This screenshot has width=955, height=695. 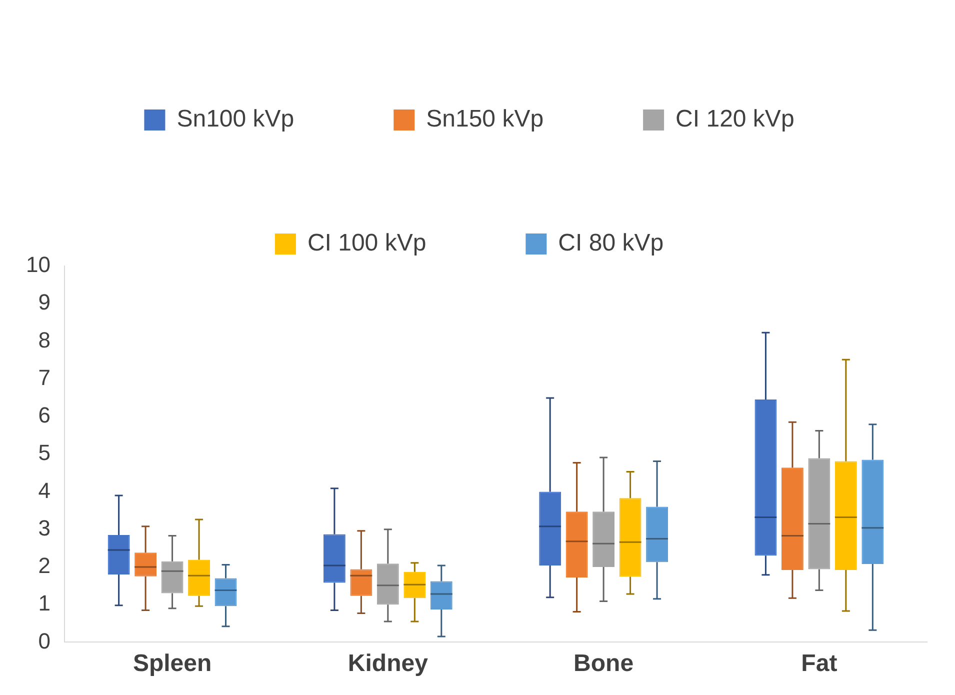 I want to click on y-tick-label: 2, so click(x=44, y=565).